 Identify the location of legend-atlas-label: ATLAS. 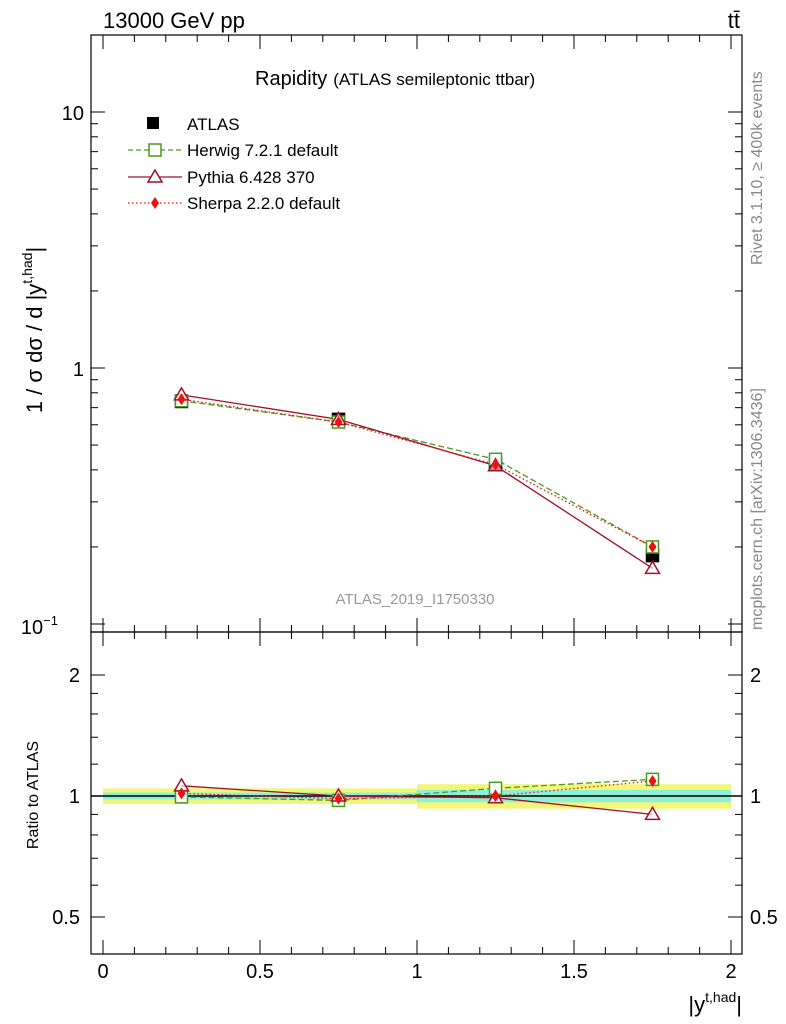
(213, 124).